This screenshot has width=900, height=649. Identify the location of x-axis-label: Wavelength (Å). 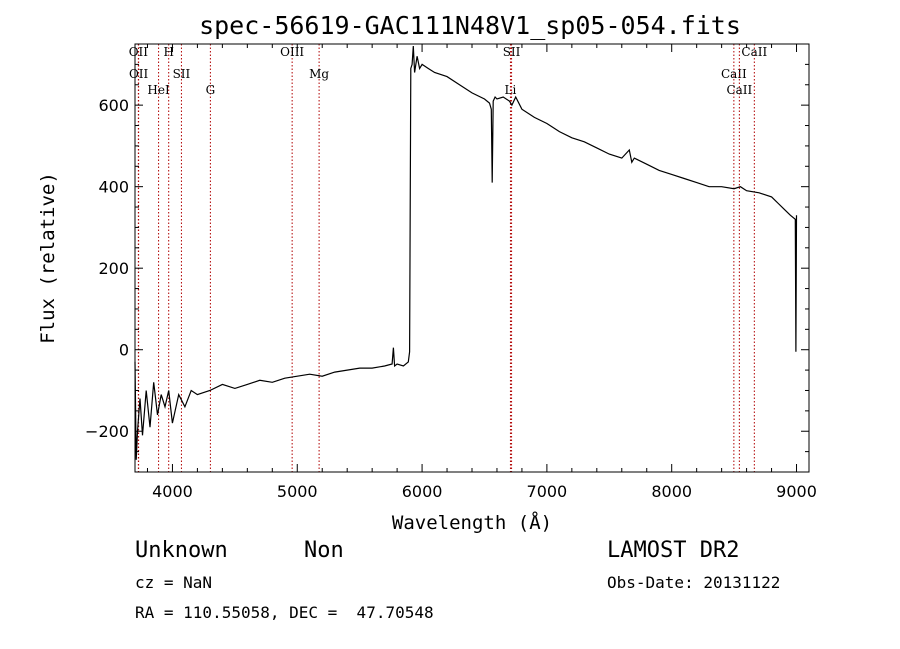
(472, 522).